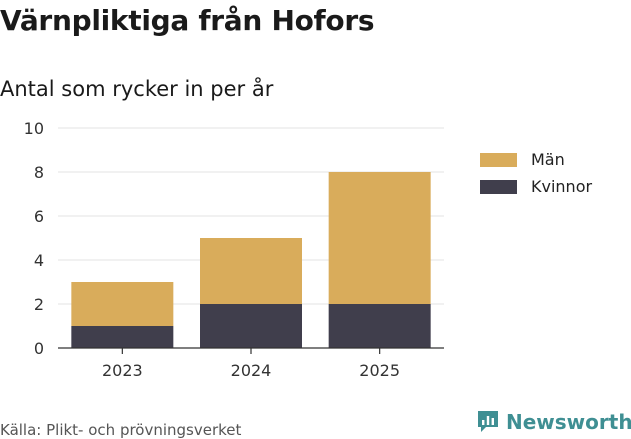 The image size is (631, 439). What do you see at coordinates (548, 159) in the screenshot?
I see `legend-label: Män` at bounding box center [548, 159].